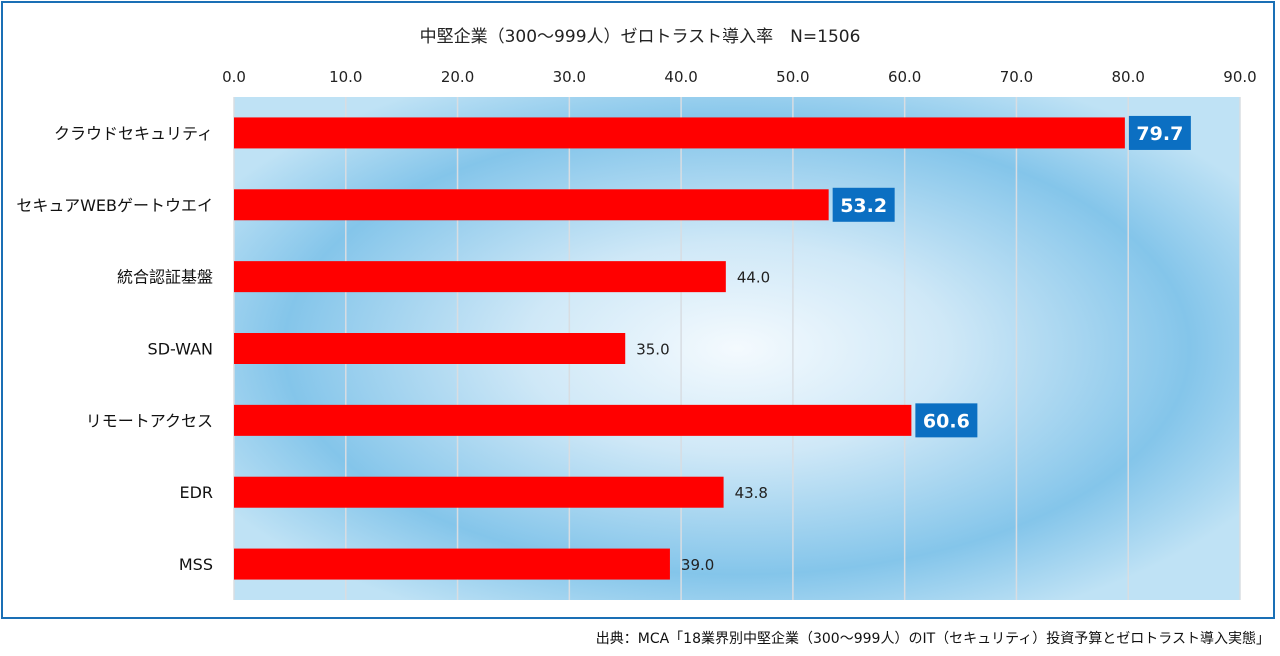 The image size is (1280, 656). I want to click on x-tick-label: 50.0, so click(792, 77).